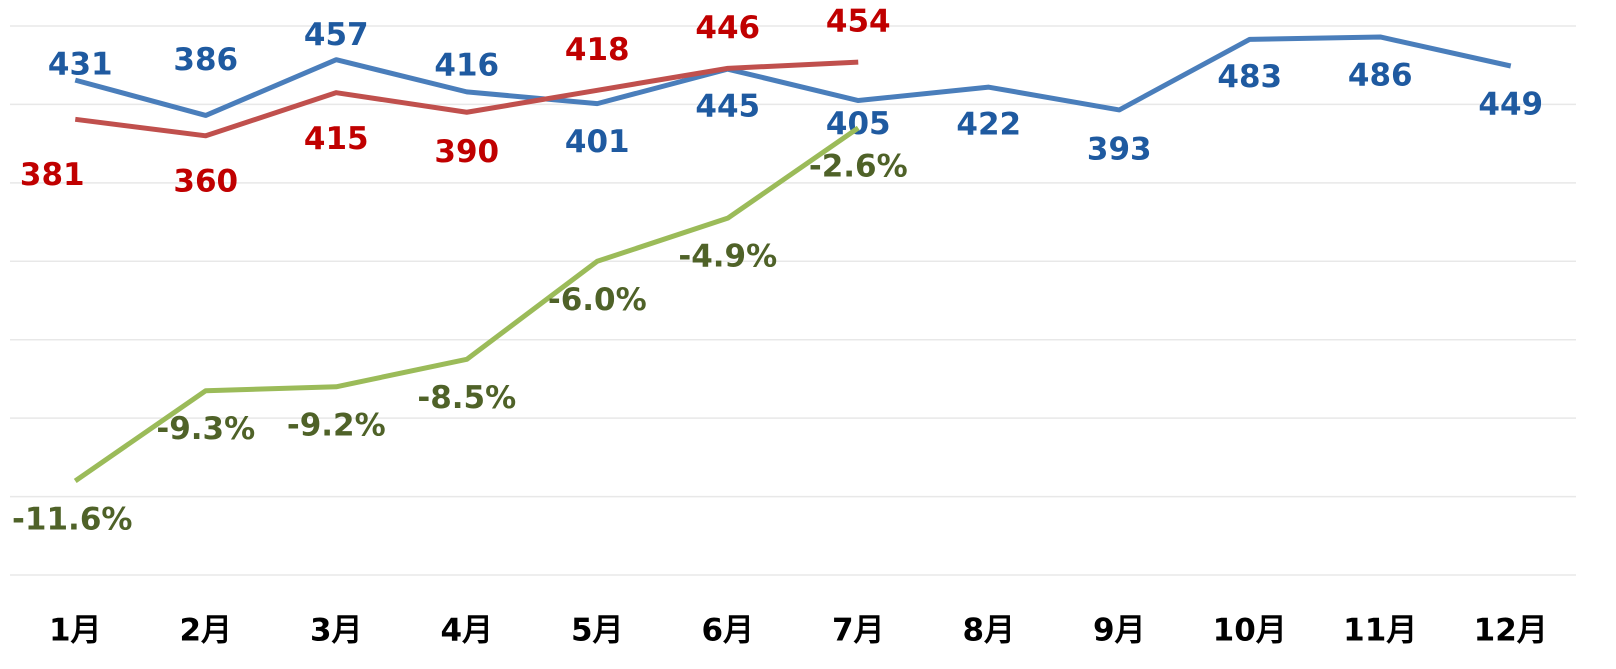  Describe the element at coordinates (336, 35) in the screenshot. I see `data-label: 457` at that location.